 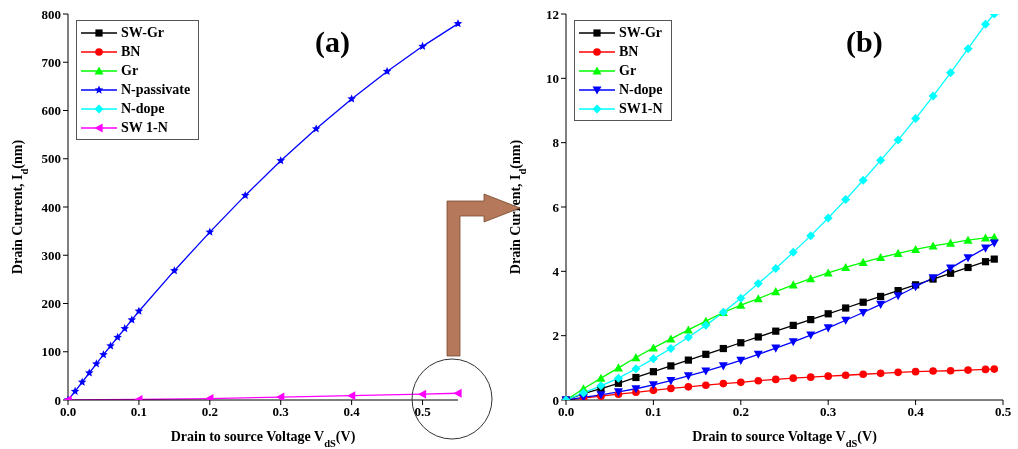 What do you see at coordinates (51, 352) in the screenshot?
I see `y-tick-label: 100` at bounding box center [51, 352].